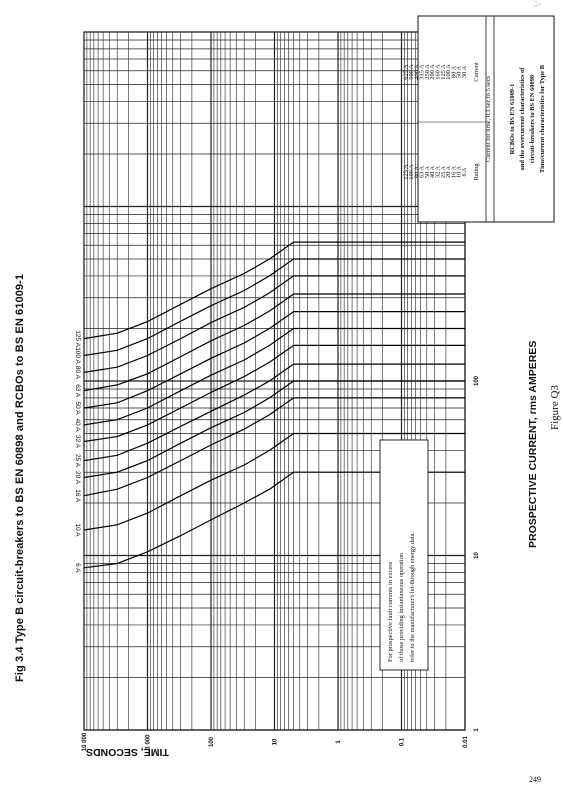  I want to click on curve-20a, so click(274, 429).